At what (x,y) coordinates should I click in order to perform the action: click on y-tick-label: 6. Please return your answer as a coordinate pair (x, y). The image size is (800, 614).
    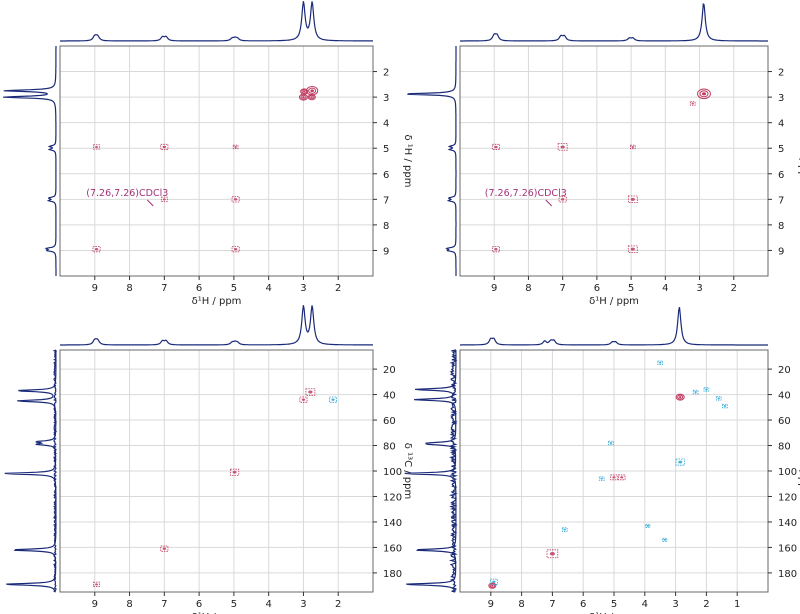
    Looking at the image, I should click on (781, 175).